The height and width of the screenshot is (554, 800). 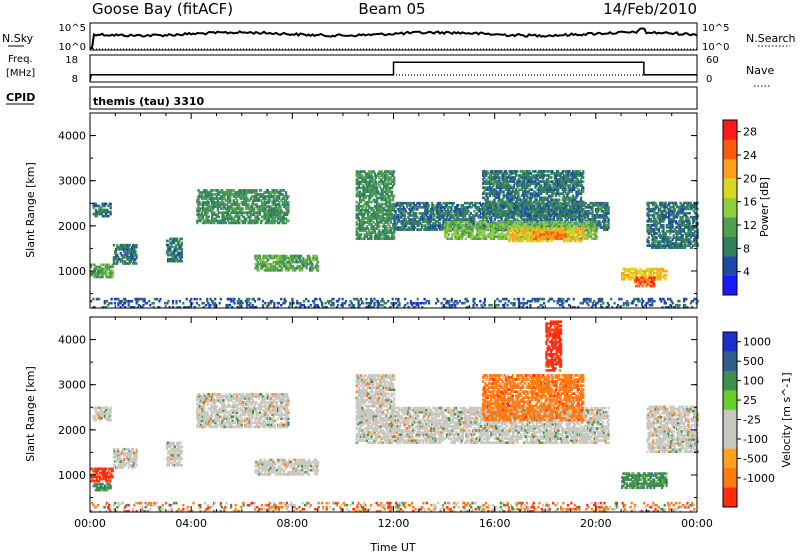 What do you see at coordinates (20, 73) in the screenshot?
I see `freq-unit-label: [MHz]` at bounding box center [20, 73].